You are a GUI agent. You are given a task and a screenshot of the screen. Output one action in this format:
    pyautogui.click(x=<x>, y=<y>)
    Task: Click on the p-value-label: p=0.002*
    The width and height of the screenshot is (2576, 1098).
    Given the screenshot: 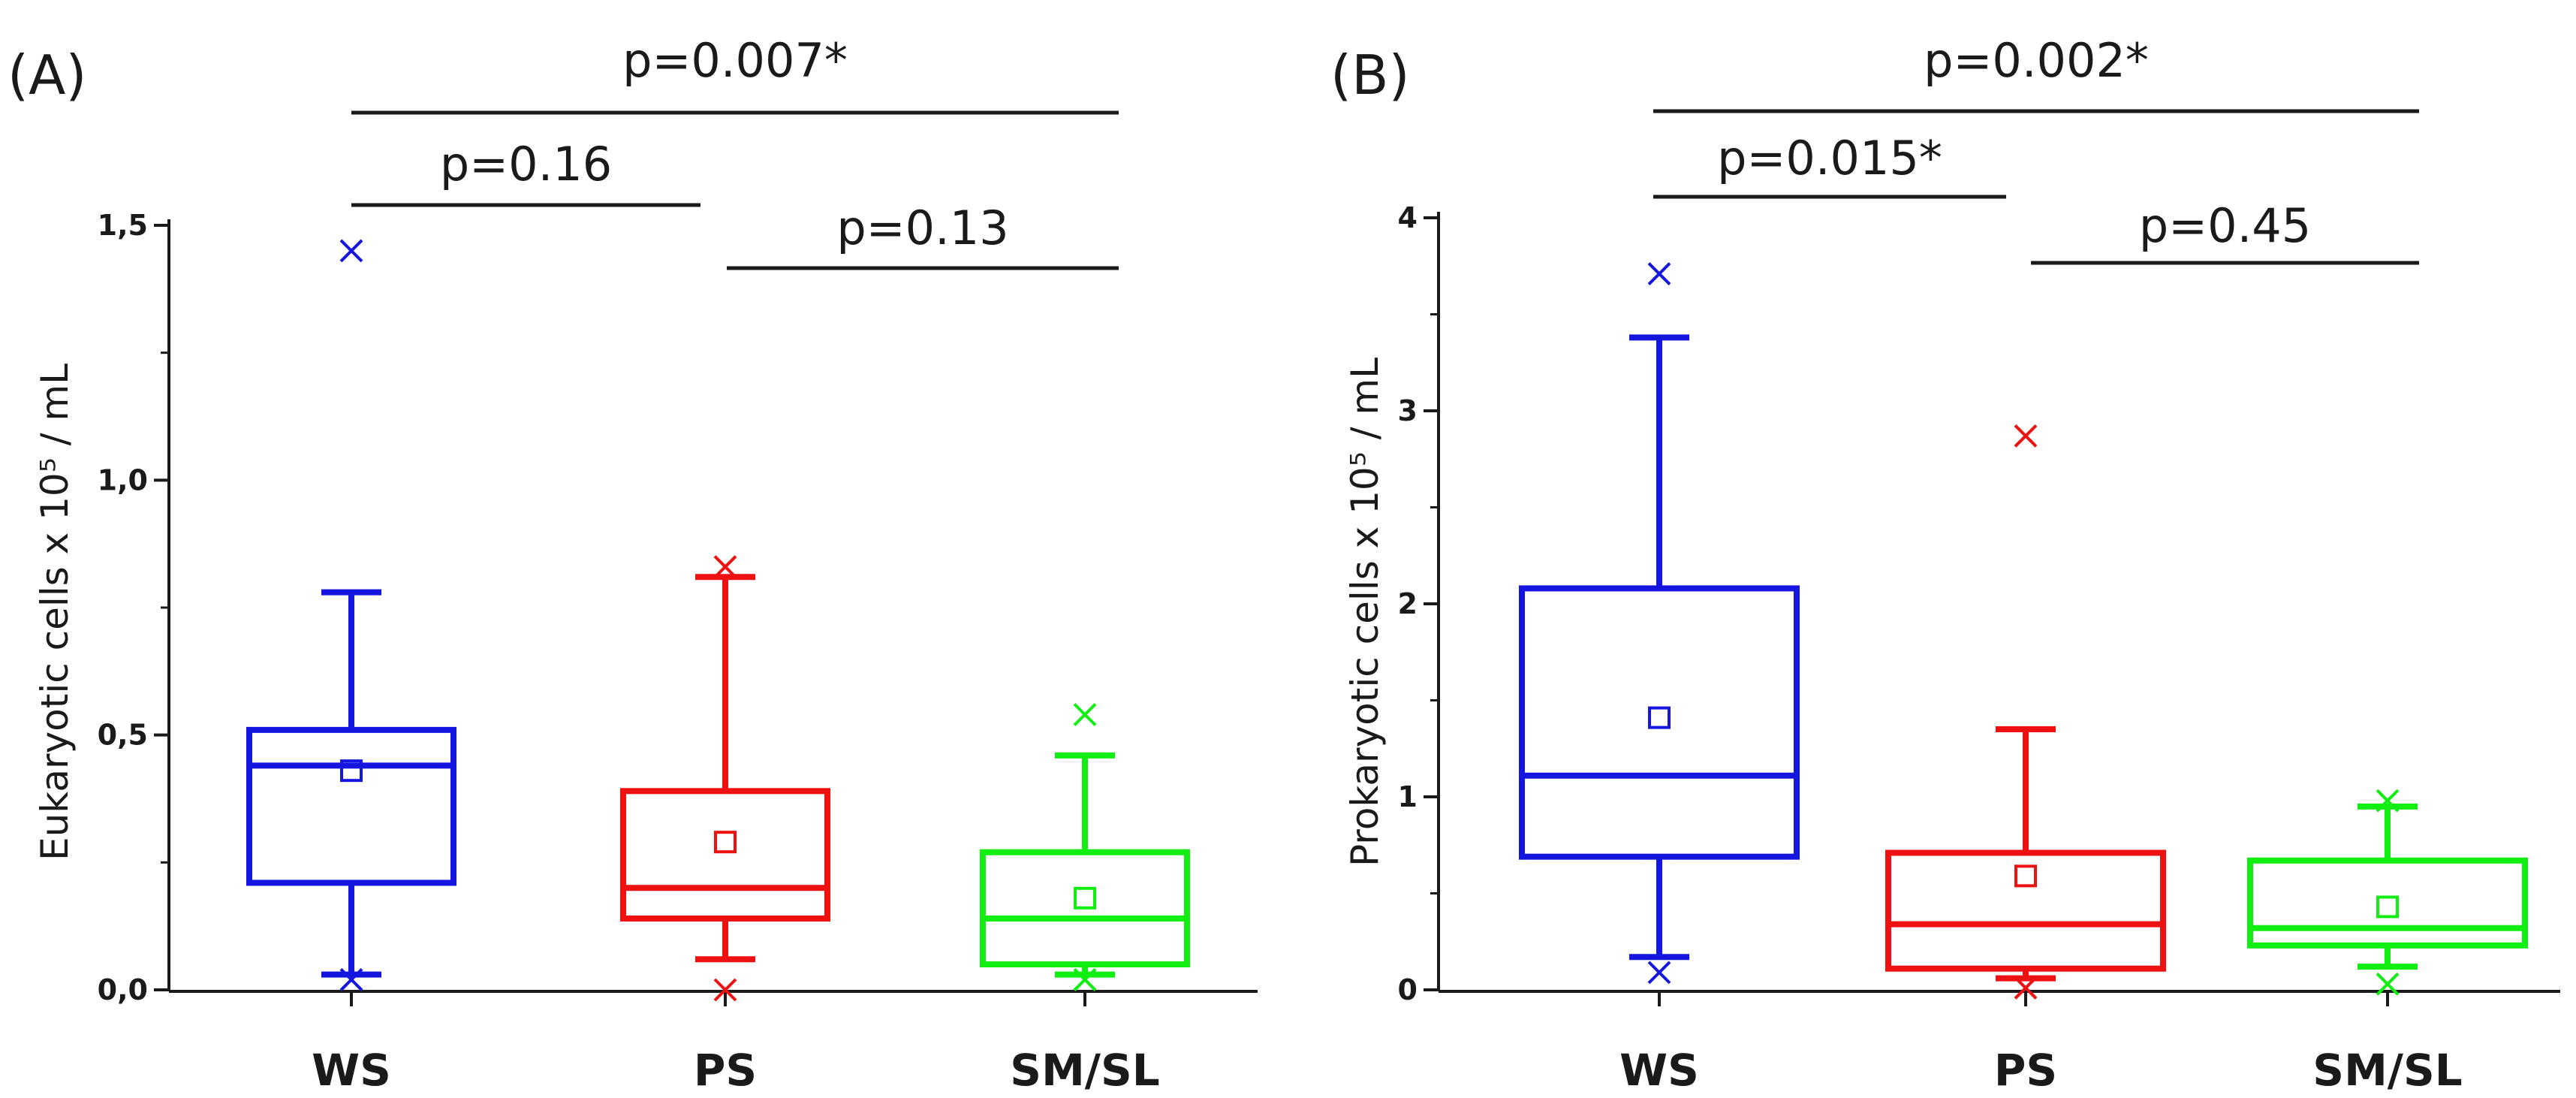 What is the action you would take?
    pyautogui.click(x=2036, y=60)
    